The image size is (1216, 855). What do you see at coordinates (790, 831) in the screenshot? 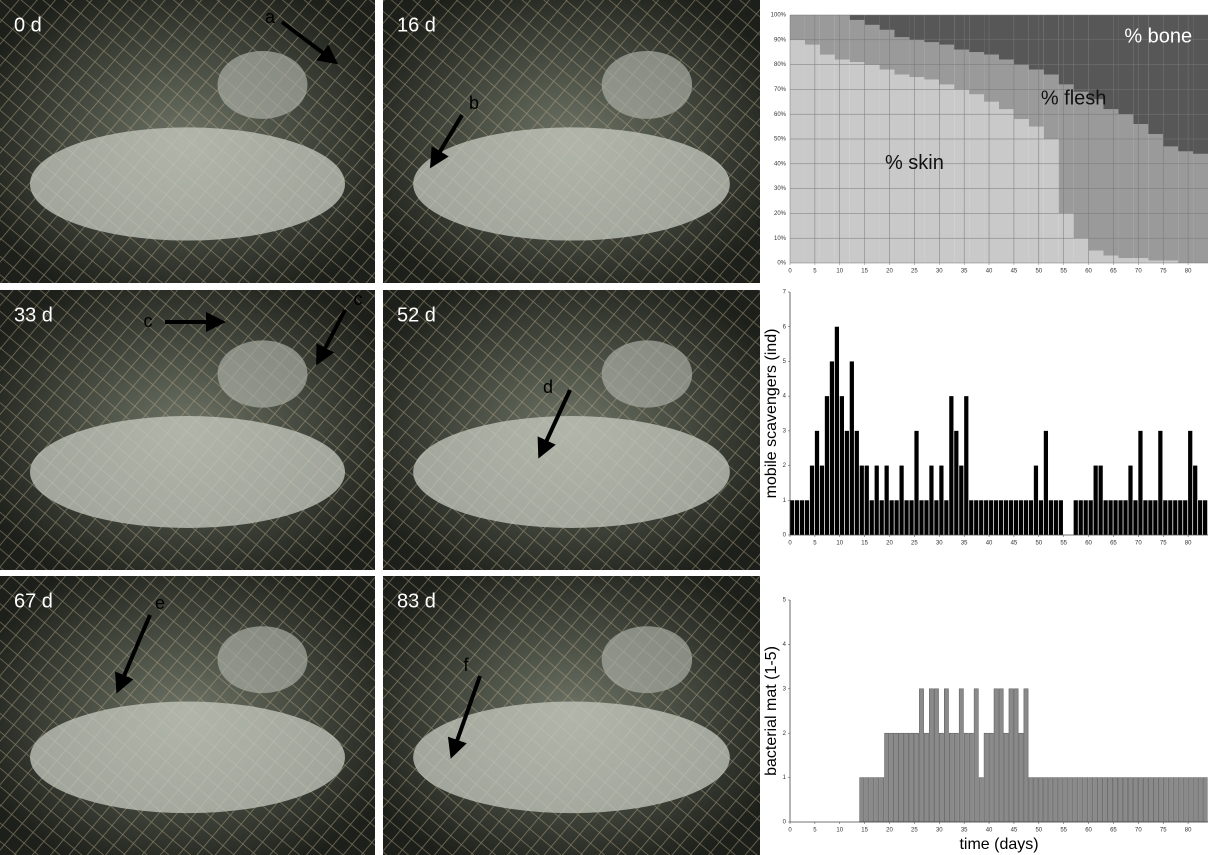
I see `x-tick-label: 0` at bounding box center [790, 831].